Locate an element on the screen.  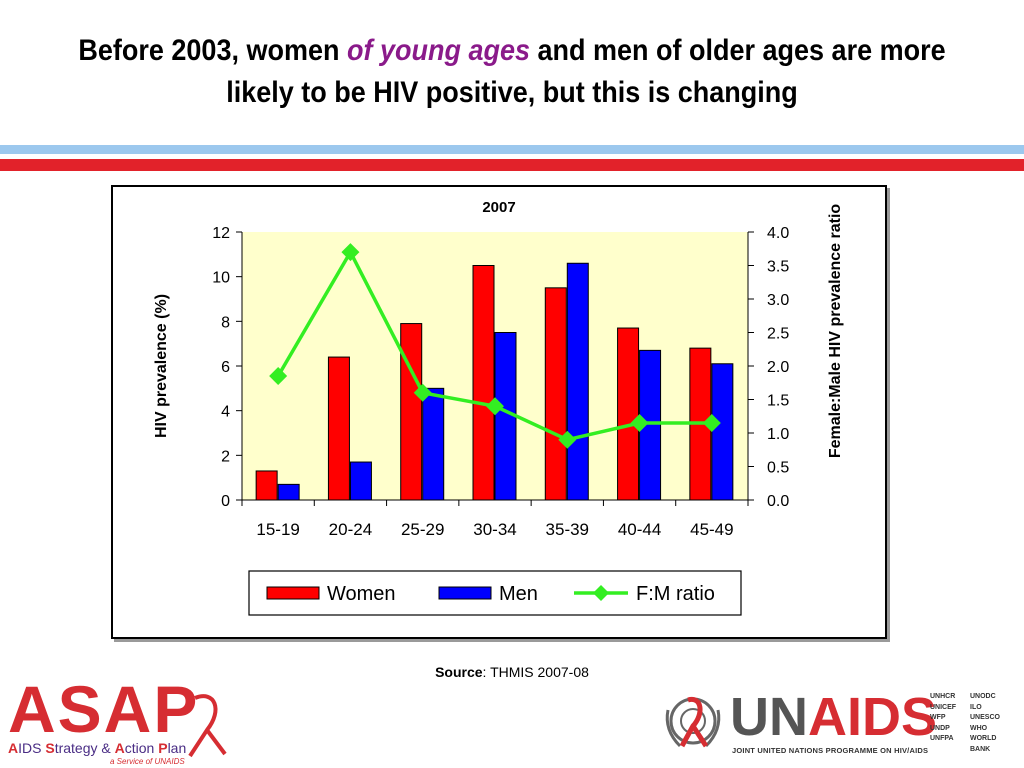
y-tick-label-left: 10 is located at coordinates (221, 278).